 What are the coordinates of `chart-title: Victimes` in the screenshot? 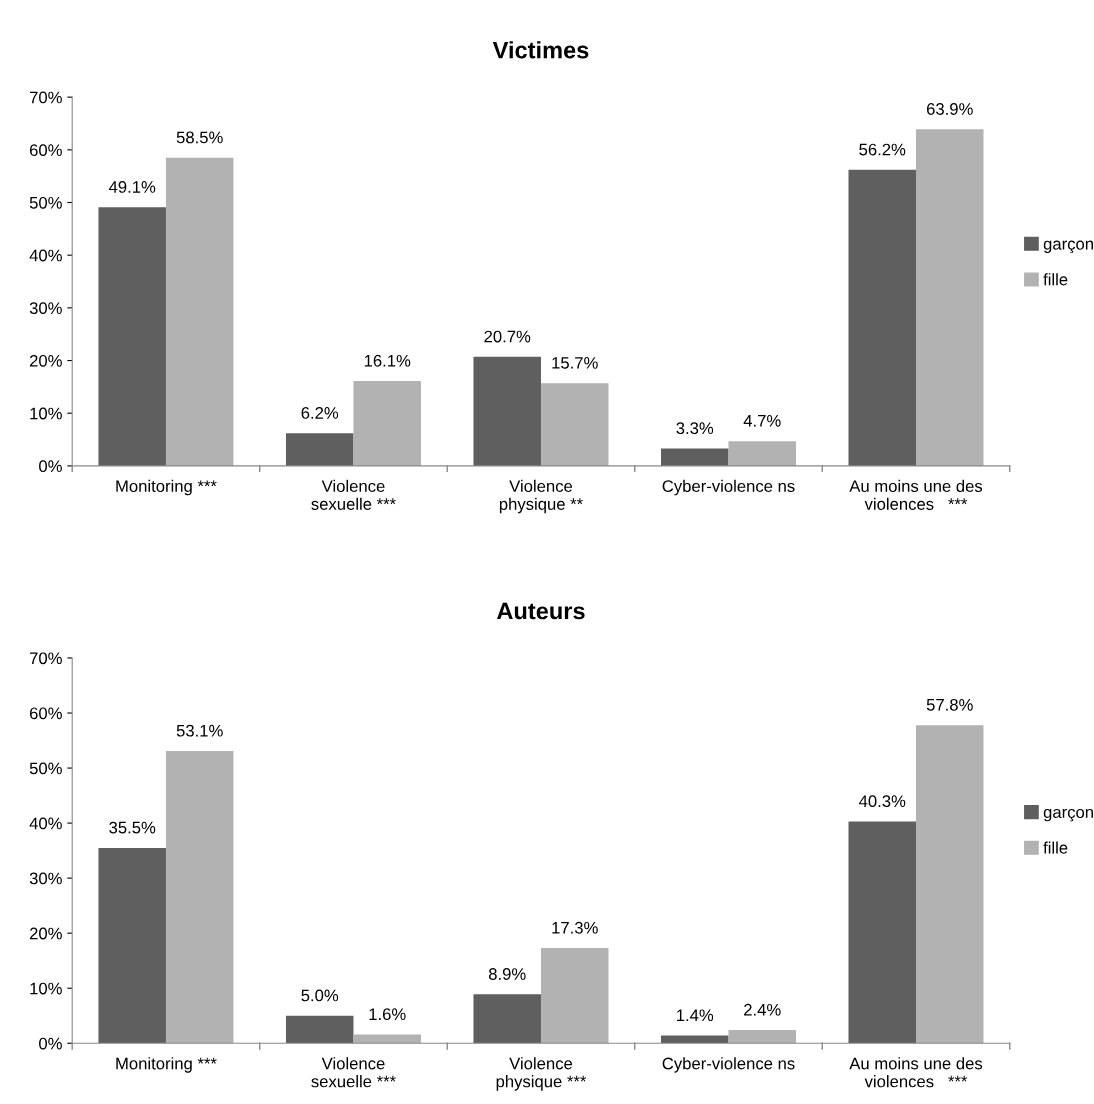 It's located at (540, 50).